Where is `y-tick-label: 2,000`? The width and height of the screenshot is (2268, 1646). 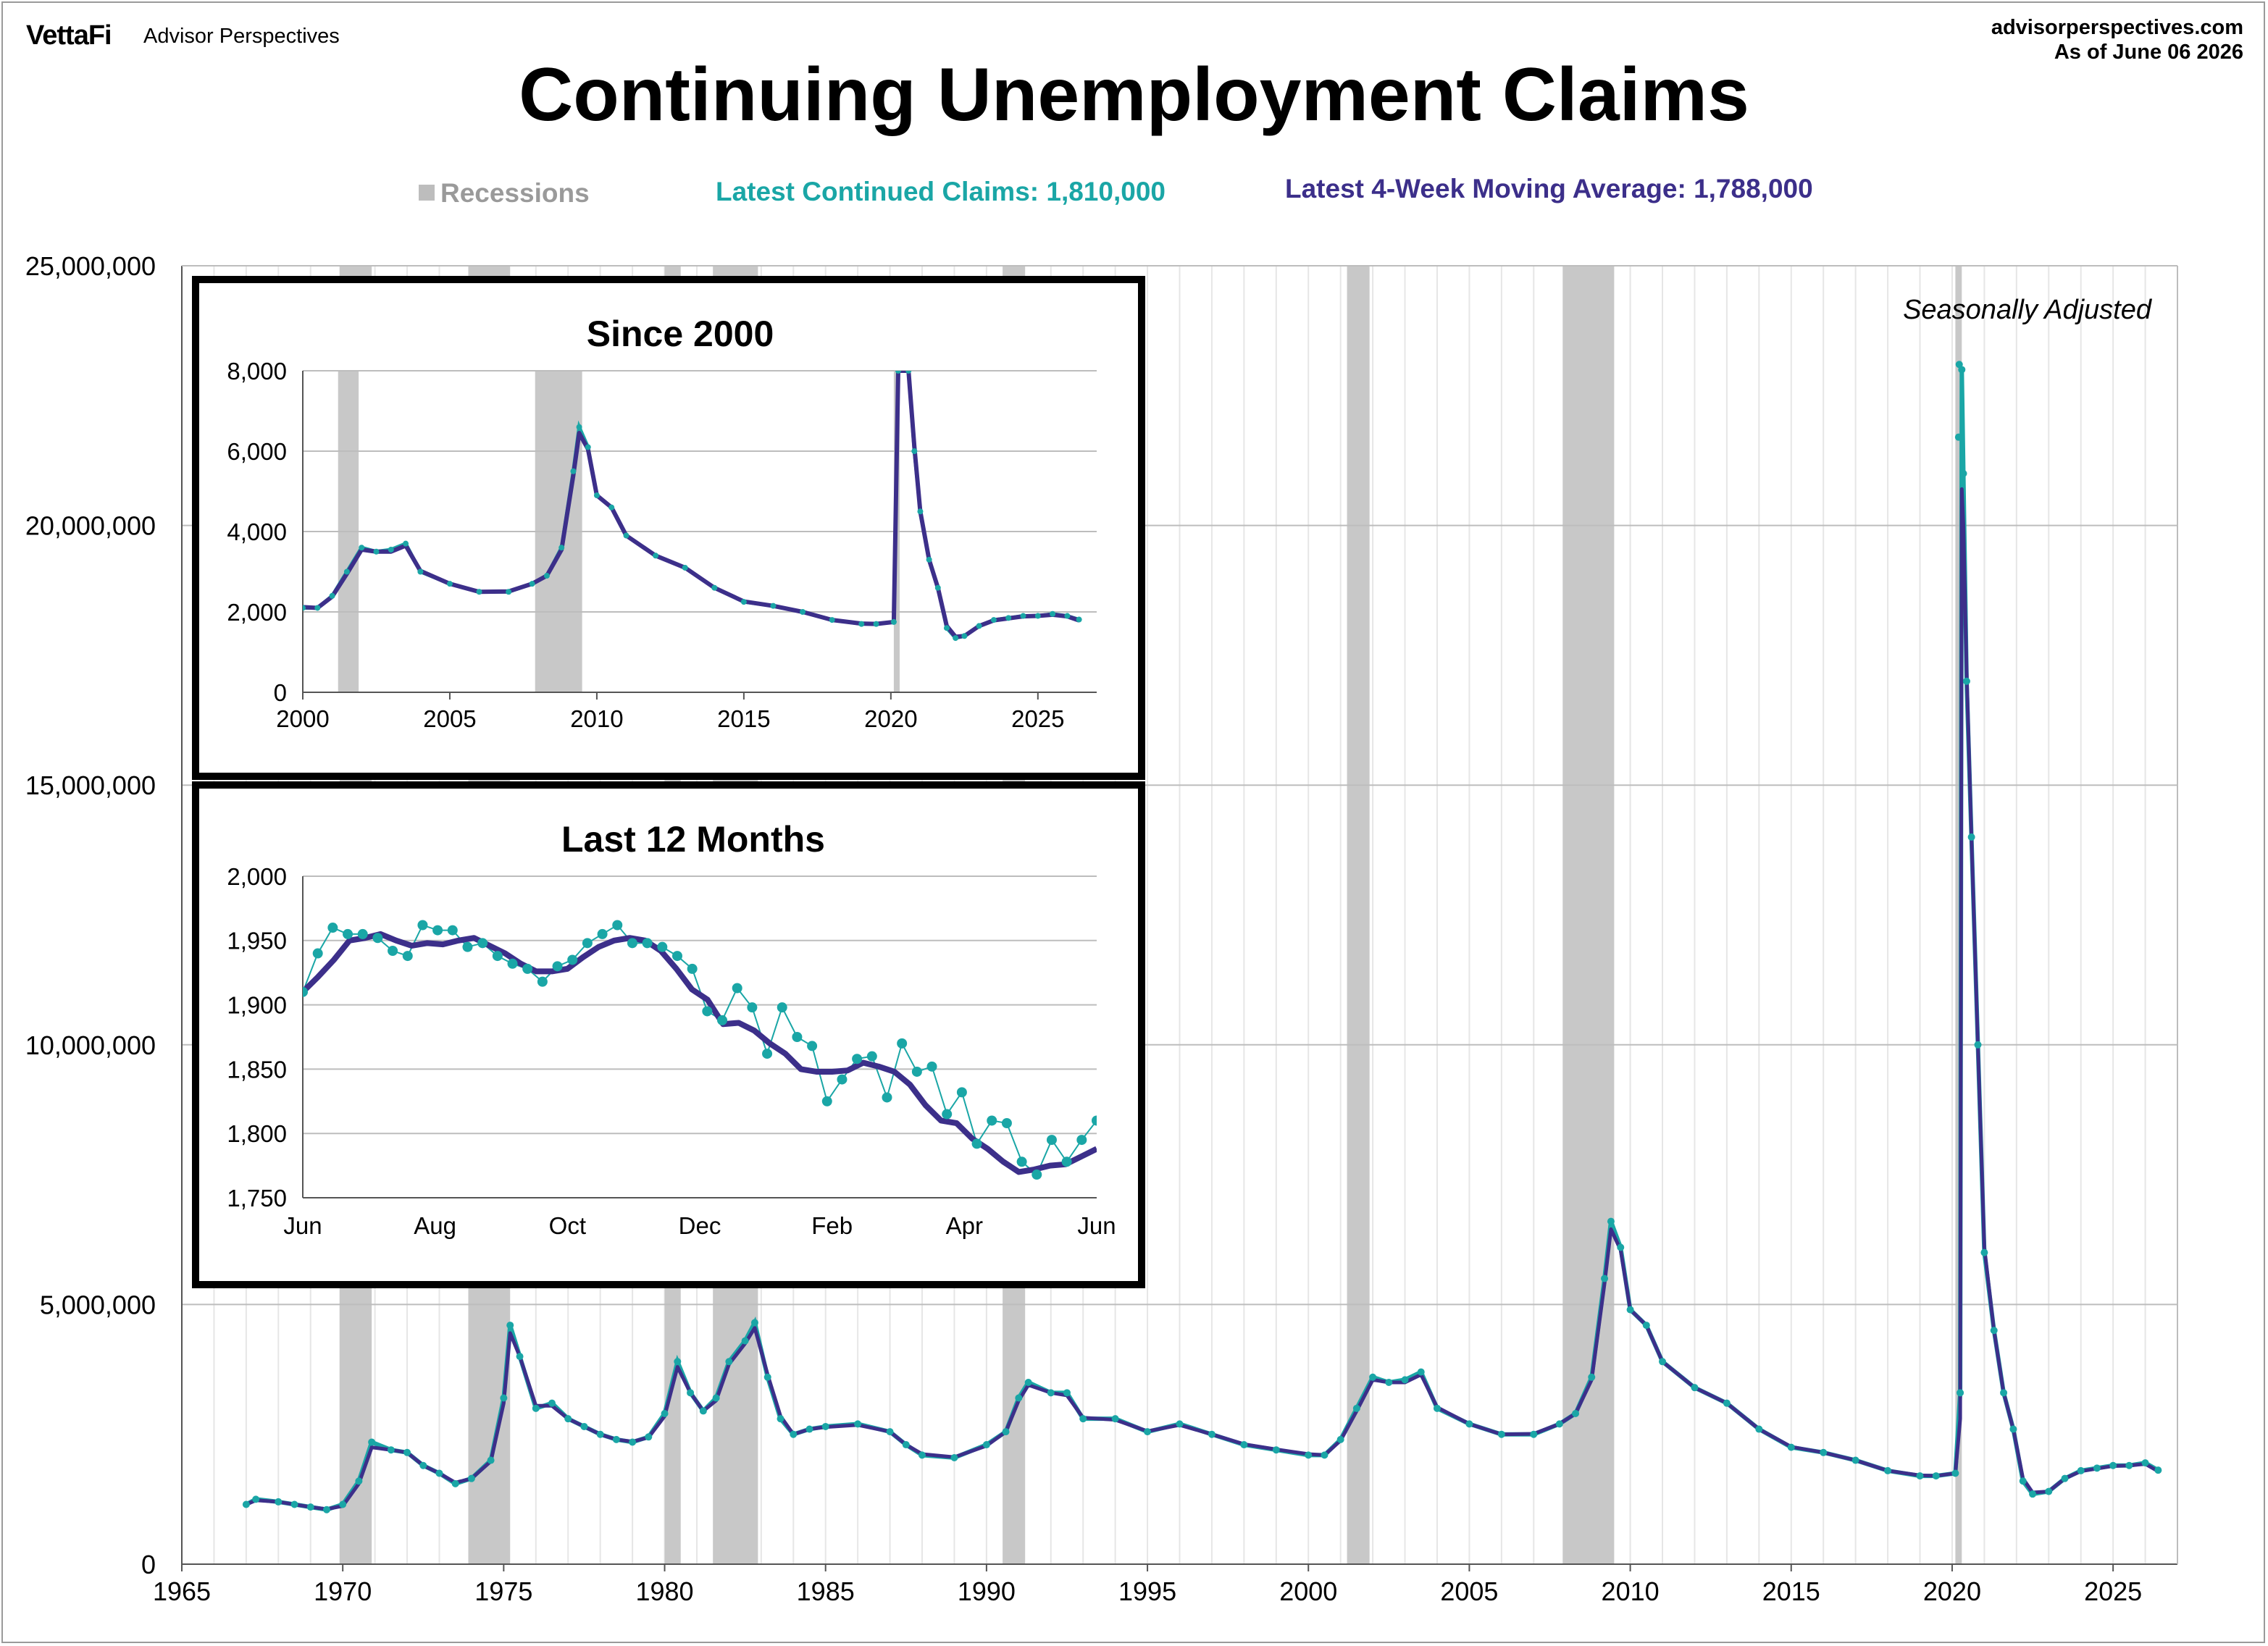
y-tick-label: 2,000 is located at coordinates (257, 876).